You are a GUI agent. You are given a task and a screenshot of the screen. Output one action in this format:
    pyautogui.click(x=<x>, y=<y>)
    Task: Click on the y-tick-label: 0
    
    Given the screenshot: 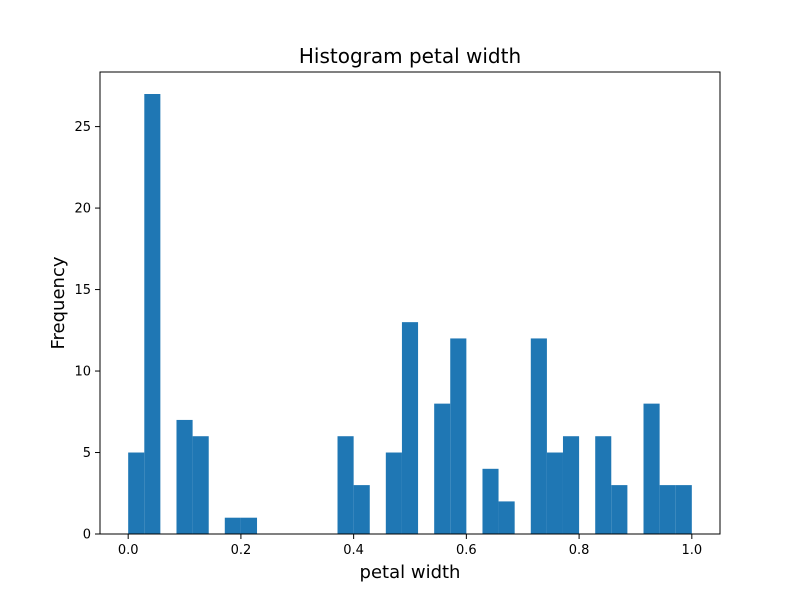 What is the action you would take?
    pyautogui.click(x=87, y=535)
    